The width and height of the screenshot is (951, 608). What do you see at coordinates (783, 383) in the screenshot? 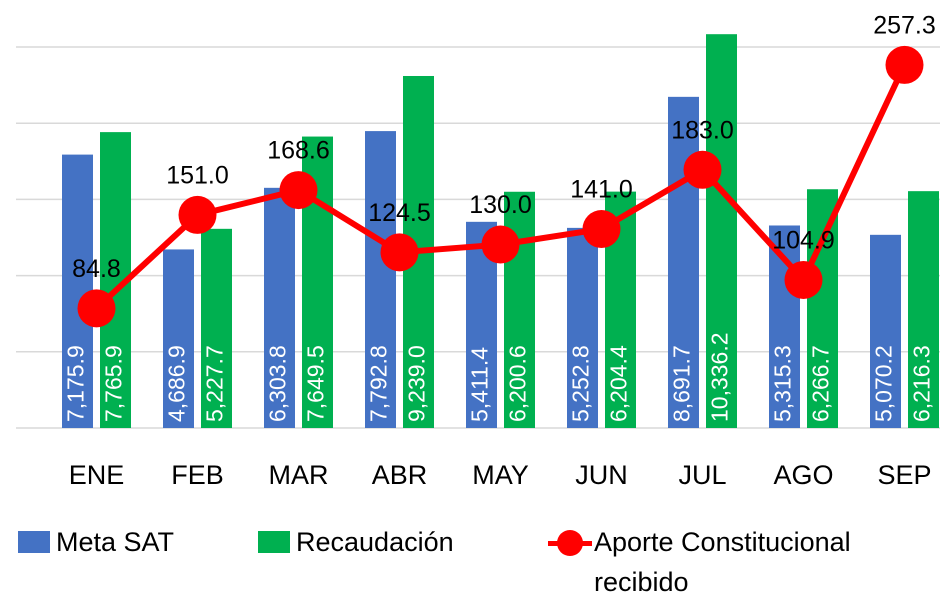
I see `bar-value-label: 5,315.3` at bounding box center [783, 383].